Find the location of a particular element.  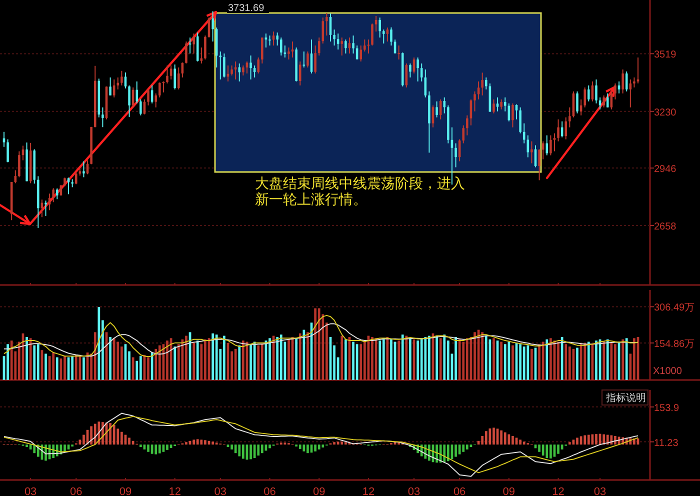

annotation: 指标说明 is located at coordinates (625, 398).